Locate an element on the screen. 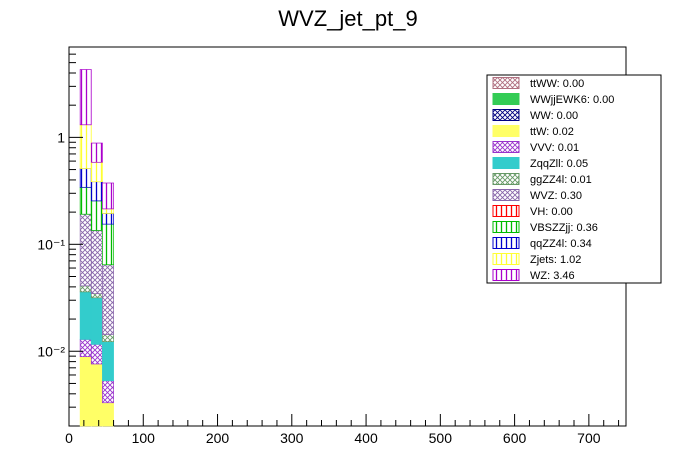  y-tick-label: 1 is located at coordinates (61, 137).